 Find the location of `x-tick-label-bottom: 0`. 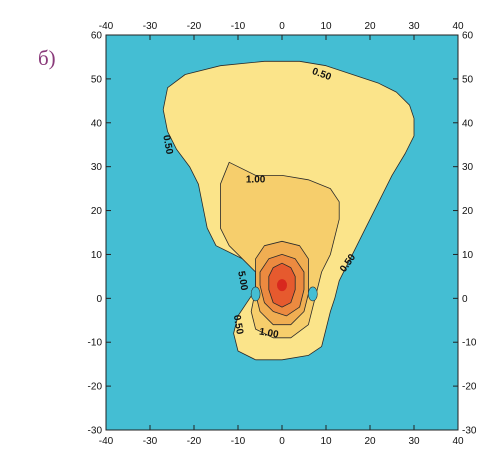

x-tick-label-bottom: 0 is located at coordinates (282, 441).